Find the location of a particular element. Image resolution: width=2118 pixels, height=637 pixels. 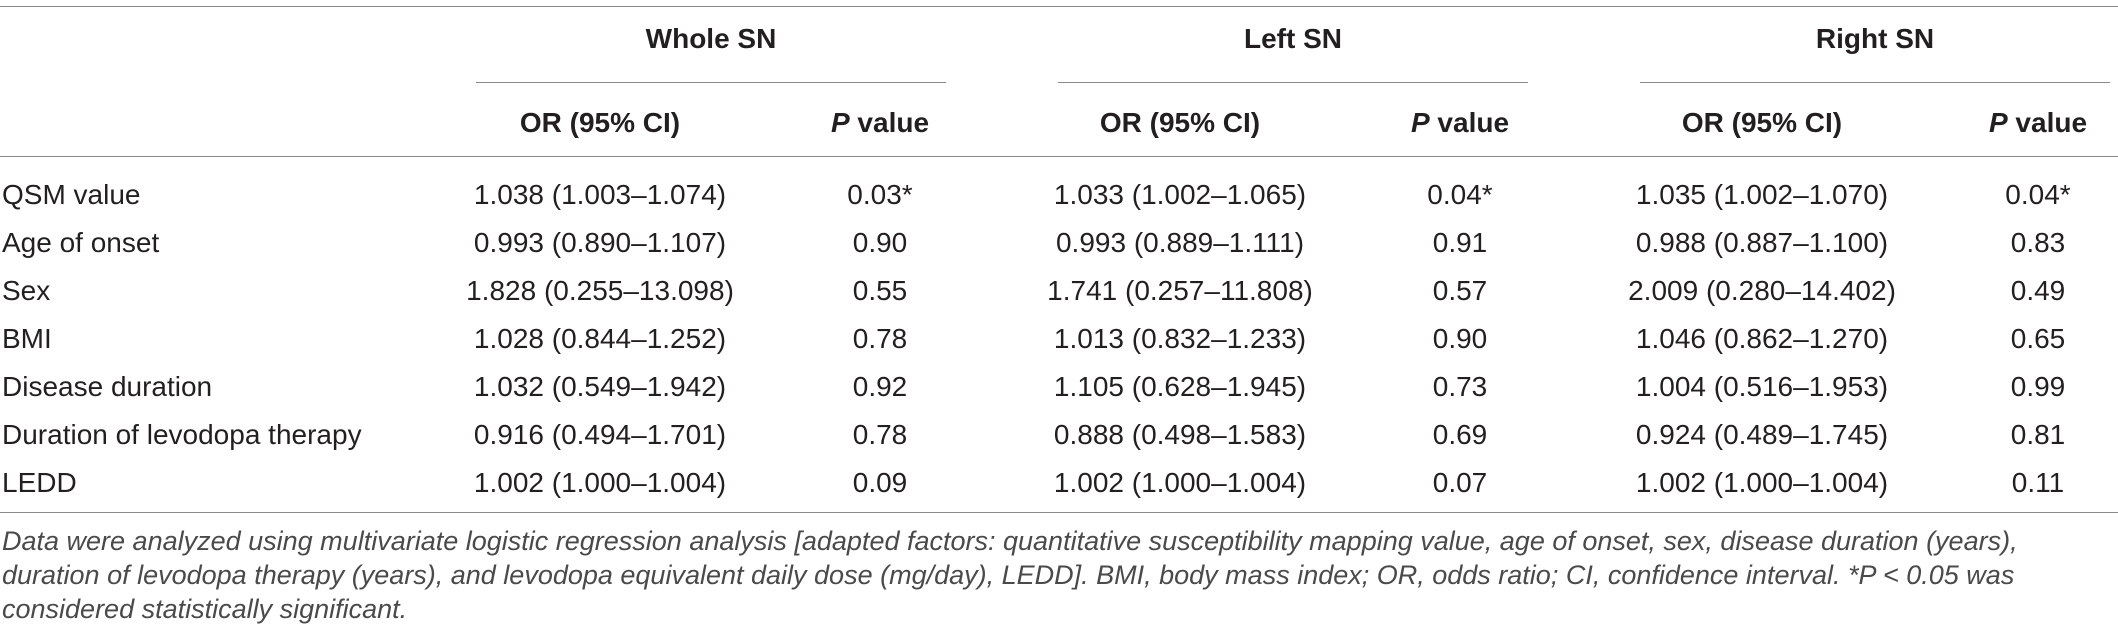

row-label: Disease duration is located at coordinates (107, 386).